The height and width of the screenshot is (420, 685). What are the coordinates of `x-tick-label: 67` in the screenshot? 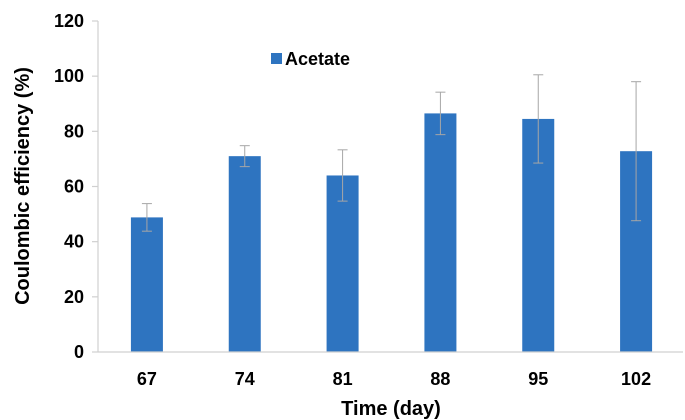 It's located at (147, 379).